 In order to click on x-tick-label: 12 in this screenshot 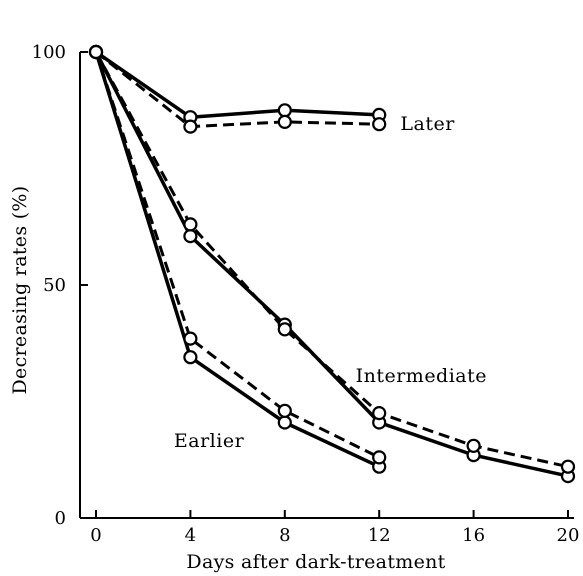, I will do `click(379, 535)`.